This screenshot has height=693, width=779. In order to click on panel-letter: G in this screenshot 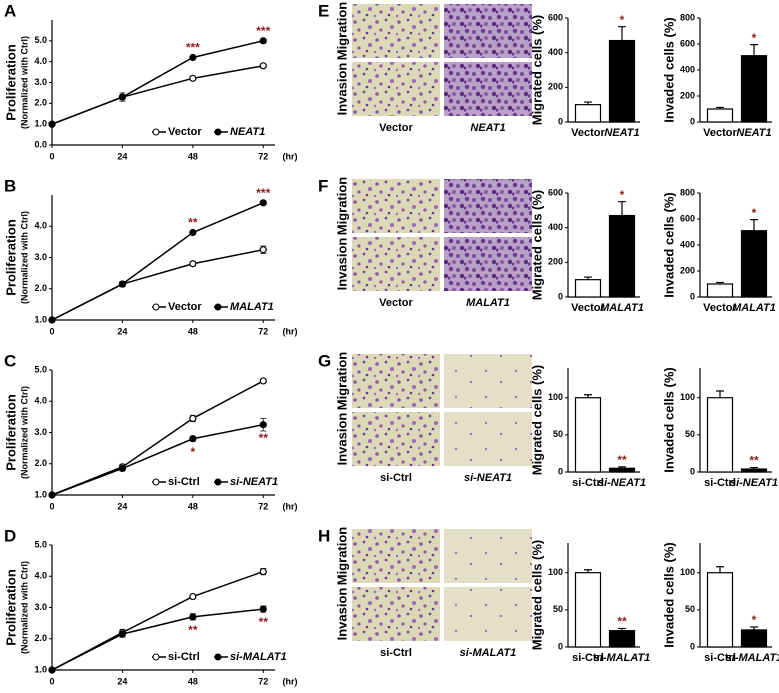, I will do `click(324, 360)`.